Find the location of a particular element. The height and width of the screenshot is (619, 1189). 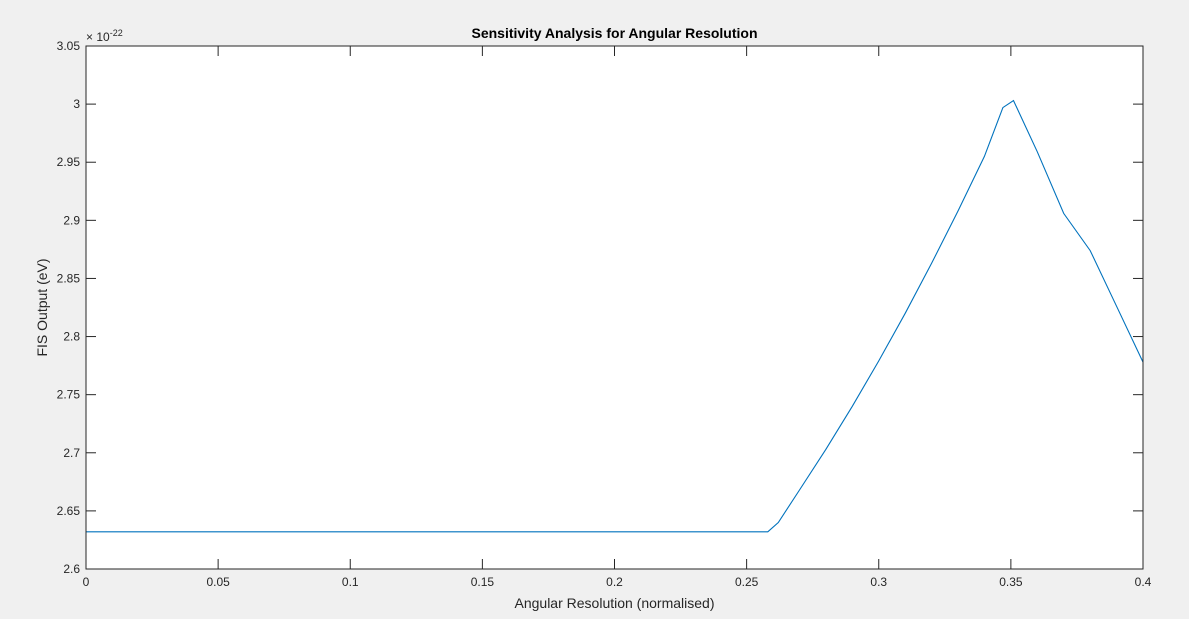

x-tick-label: 0.25 is located at coordinates (747, 582).